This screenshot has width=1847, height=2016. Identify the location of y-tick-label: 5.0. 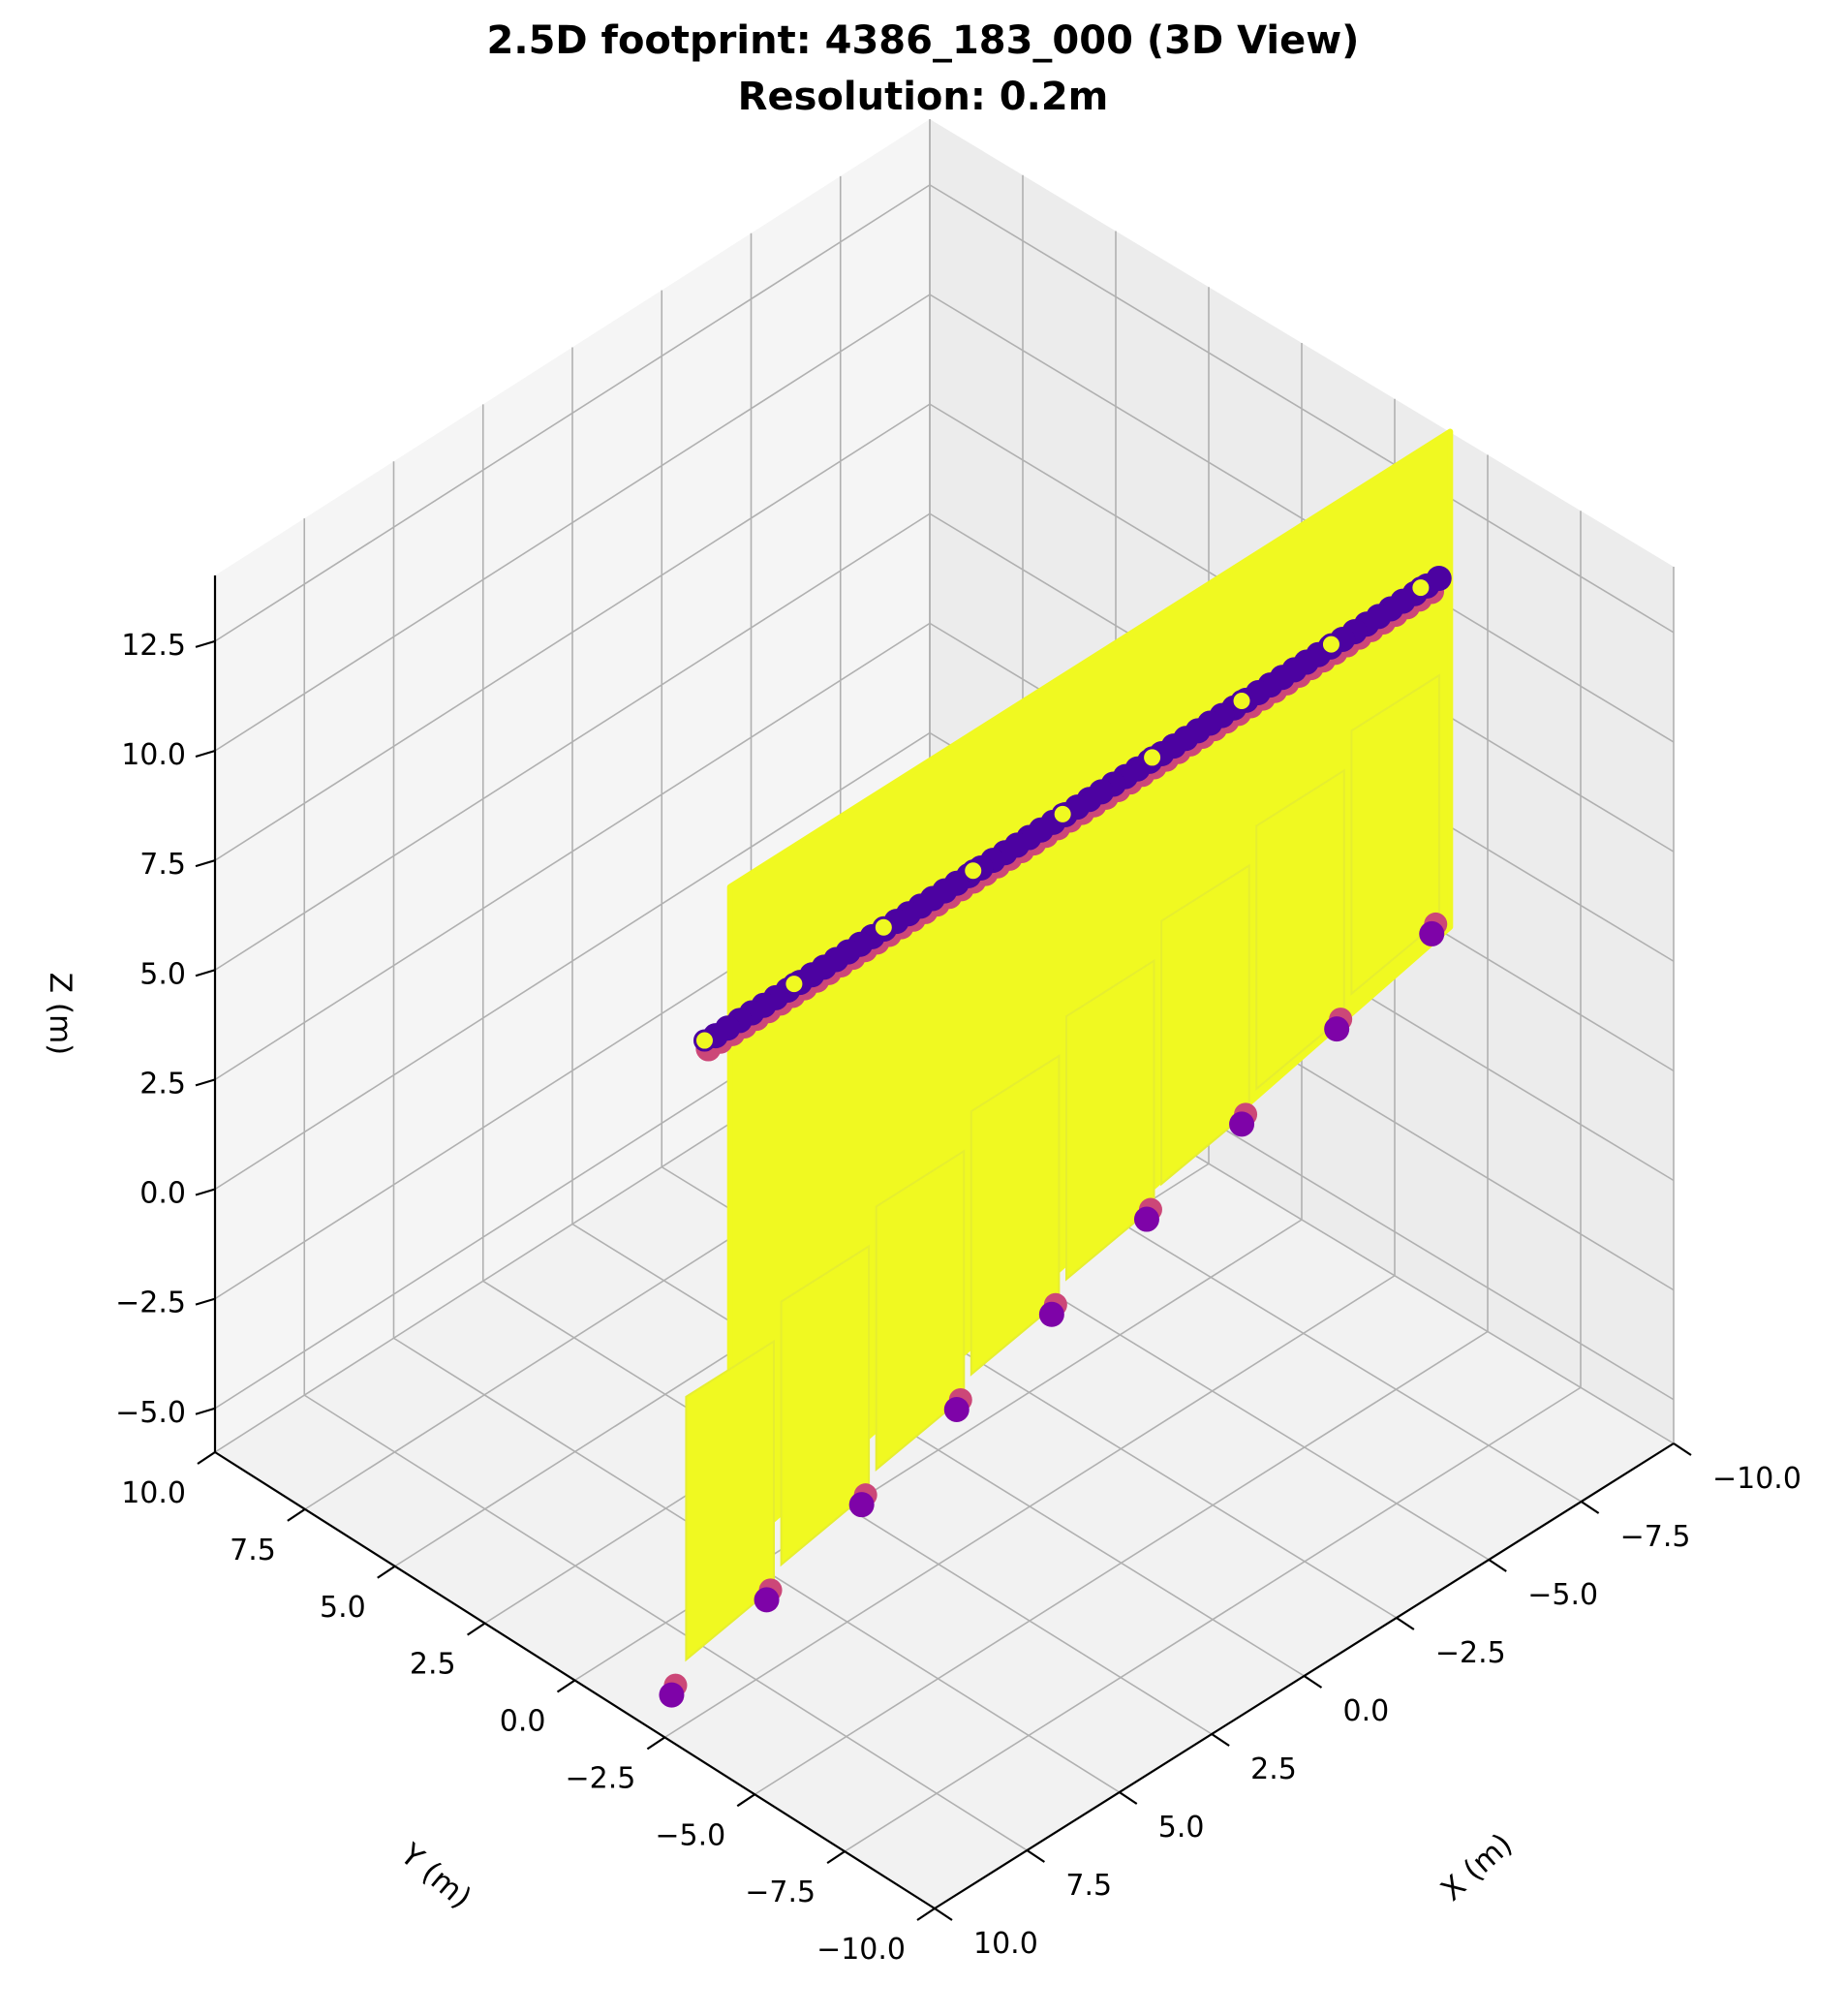
(343, 1608).